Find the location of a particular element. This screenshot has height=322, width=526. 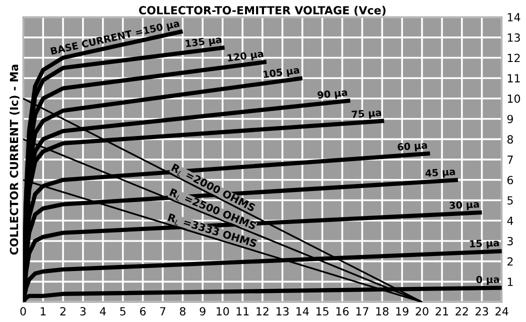

x-tick-label: 11 is located at coordinates (242, 311).